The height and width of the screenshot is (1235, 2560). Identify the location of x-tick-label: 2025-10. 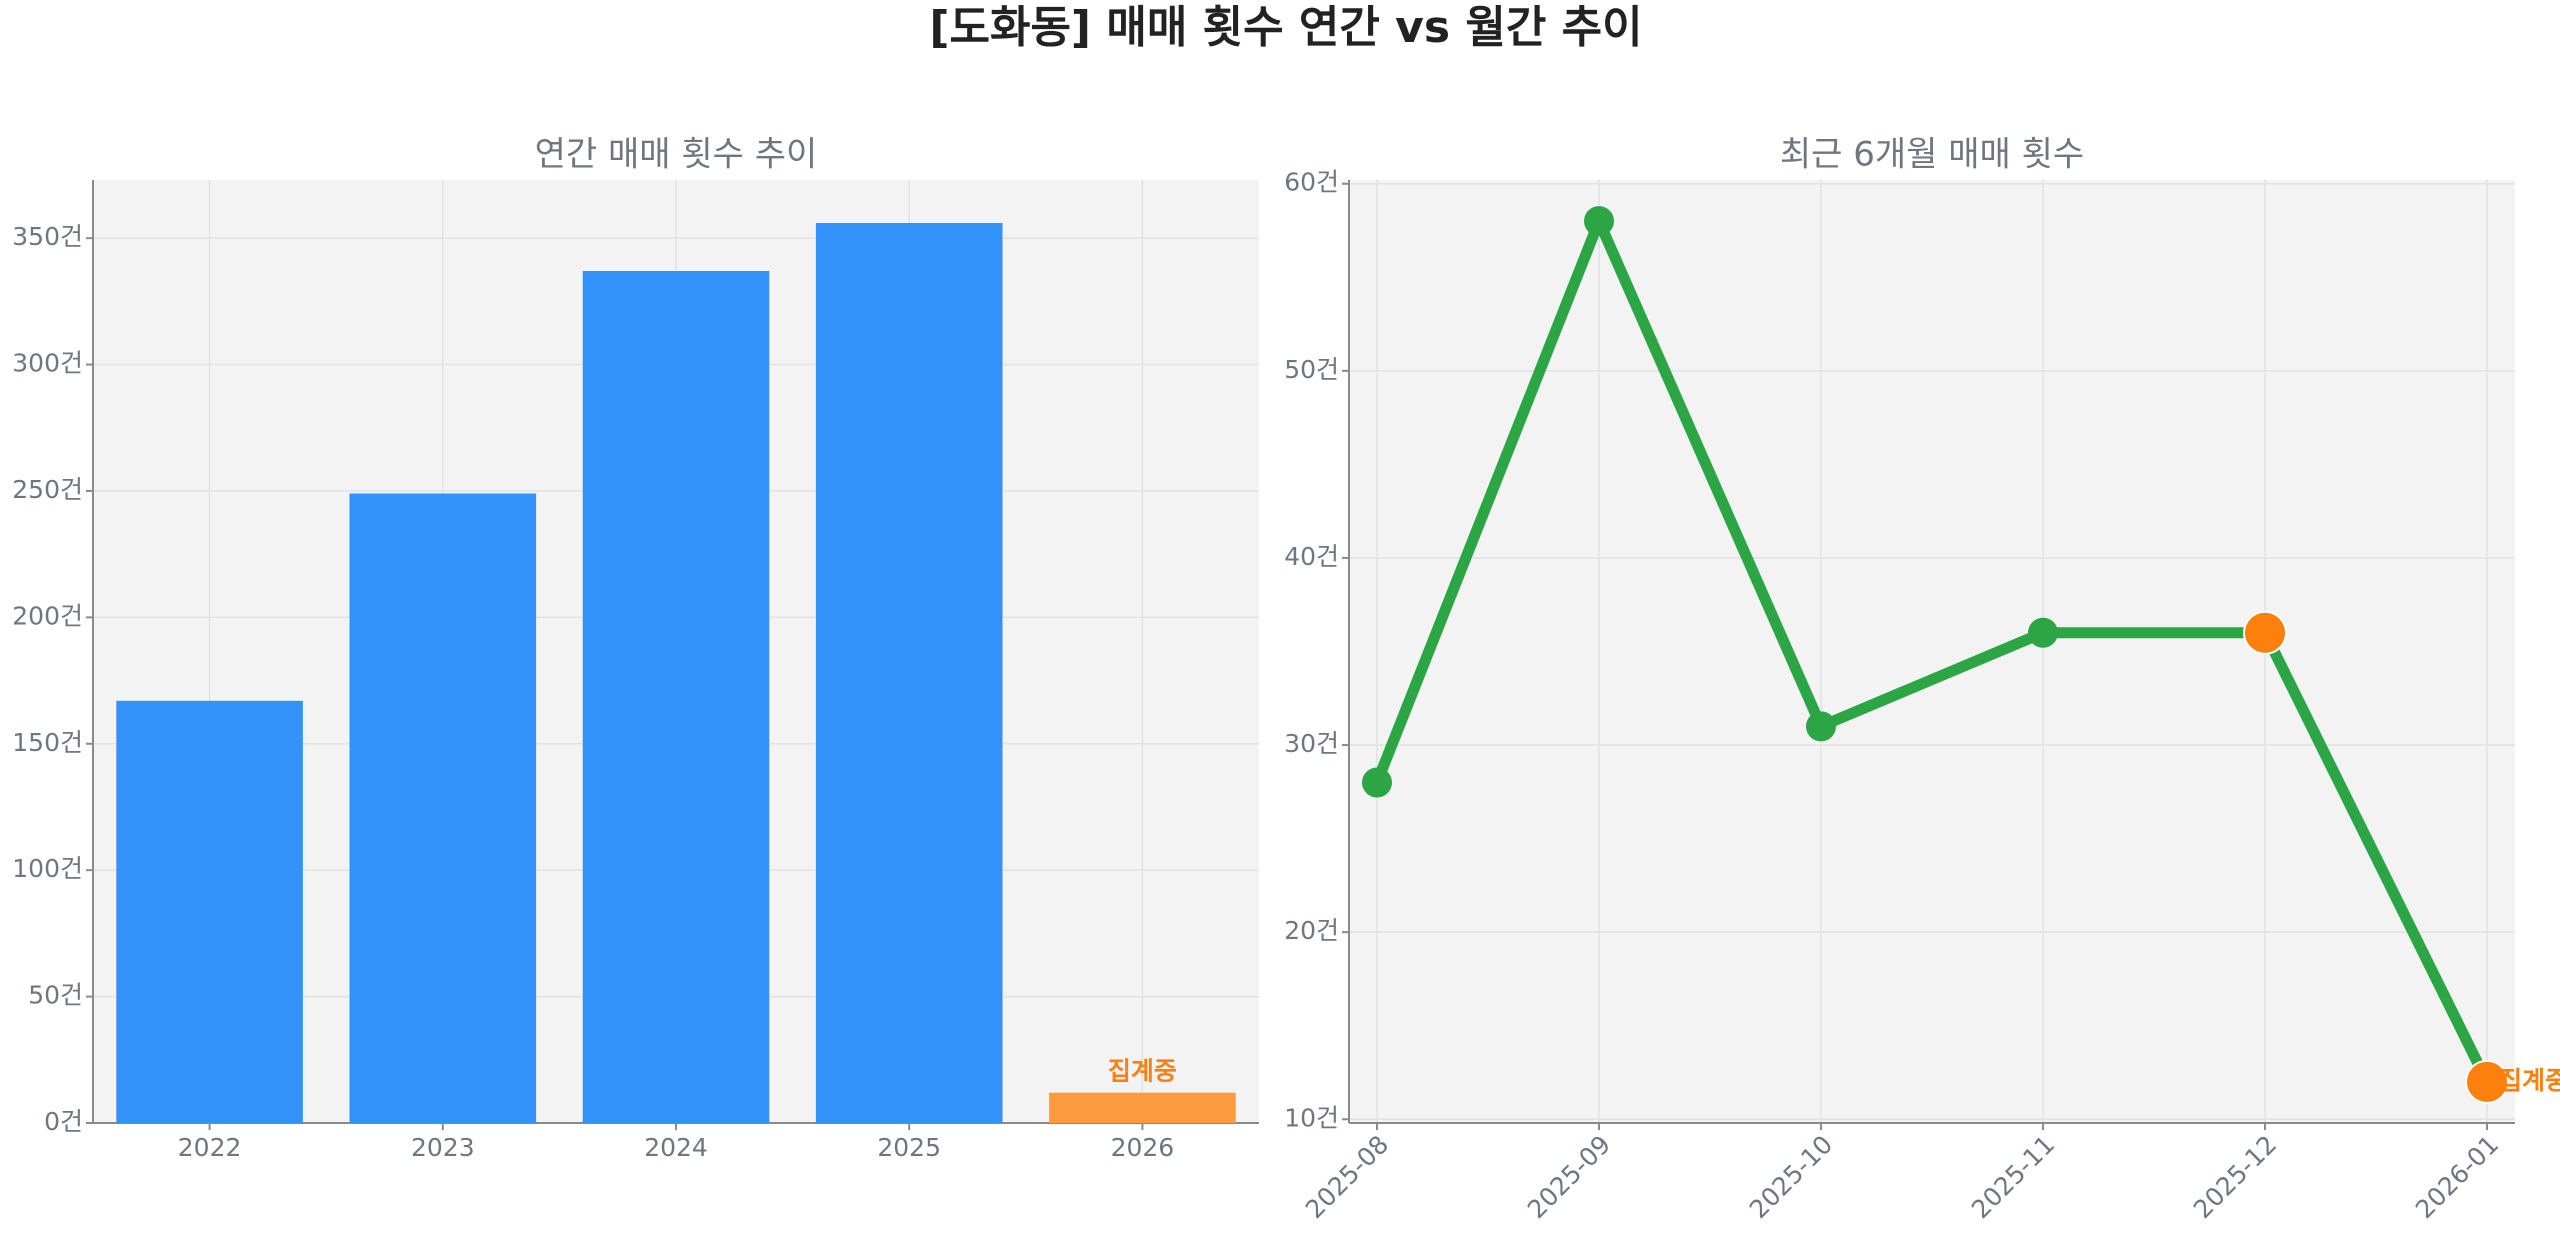
(1791, 1177).